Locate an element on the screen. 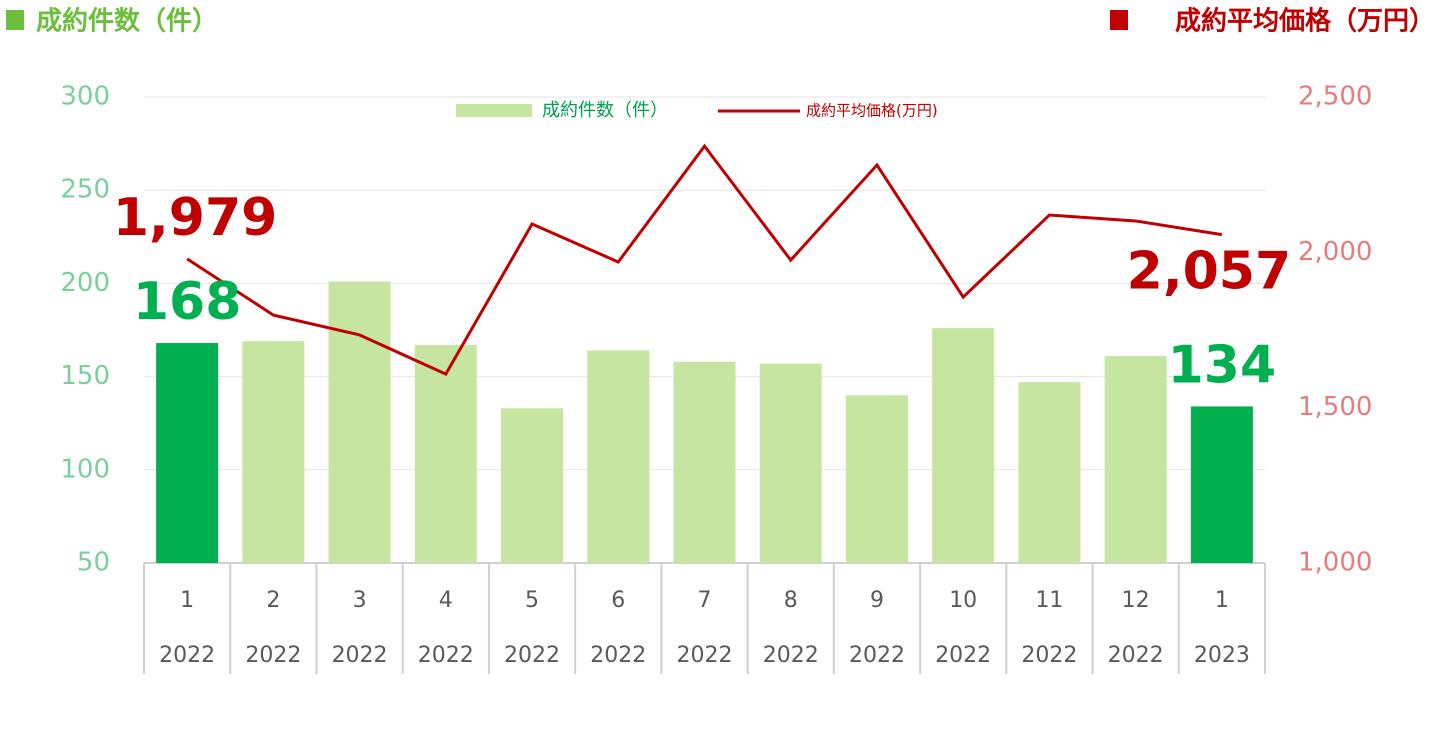 The height and width of the screenshot is (738, 1440). bar-value-label: 134 is located at coordinates (1222, 365).